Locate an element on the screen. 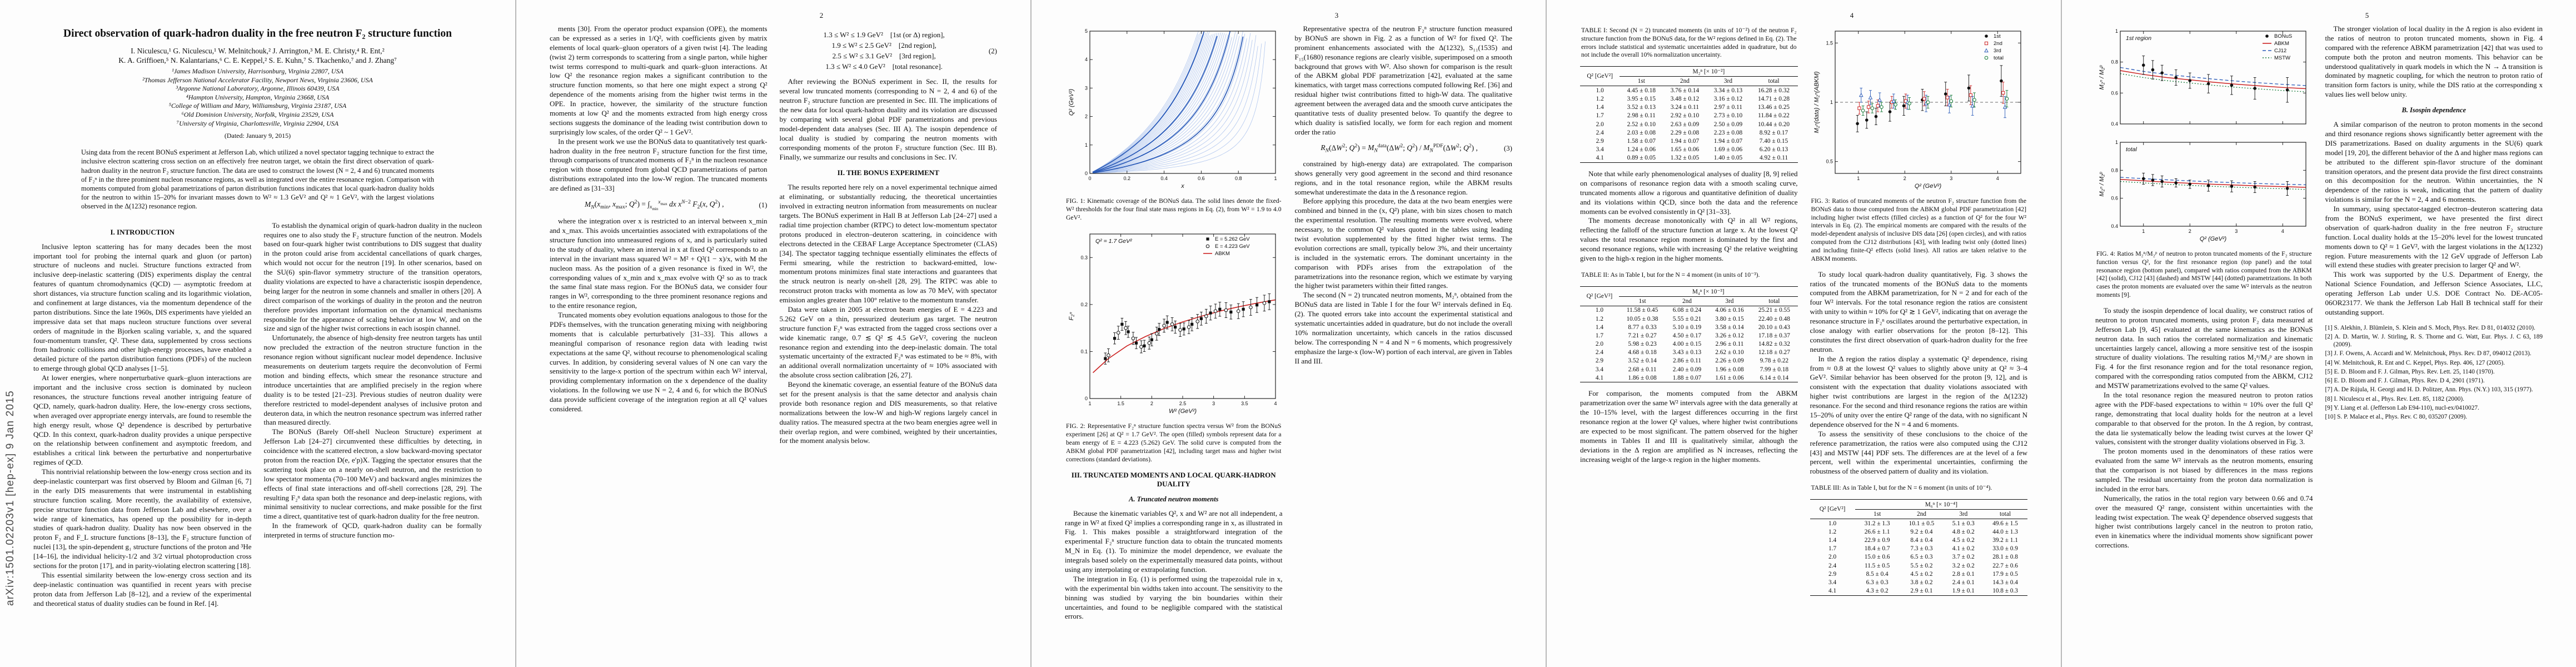  arxiv-stamp: arXiv:1501.02203v1 [hep-ex] 9 Jan 2015 is located at coordinates (10, 498).